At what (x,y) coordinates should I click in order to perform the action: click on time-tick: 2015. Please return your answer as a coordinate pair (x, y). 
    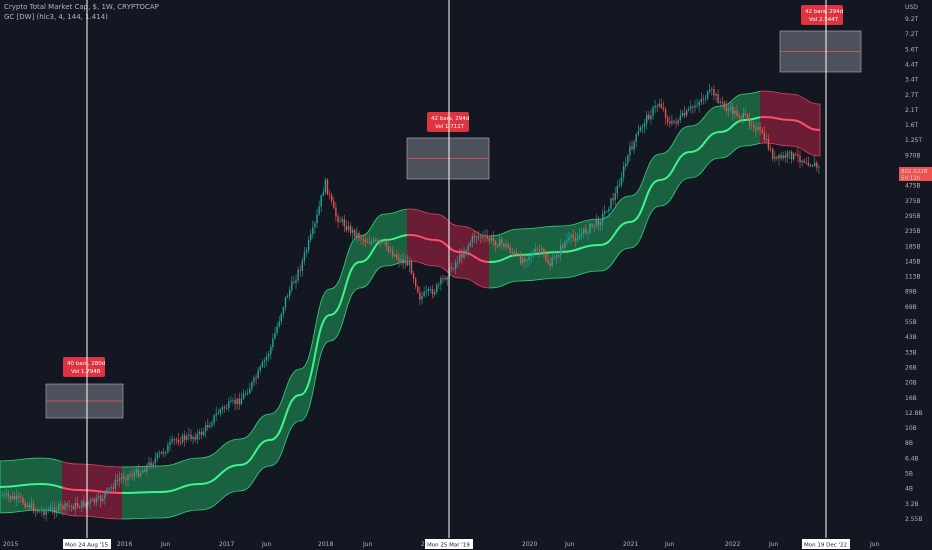
    Looking at the image, I should click on (10, 544).